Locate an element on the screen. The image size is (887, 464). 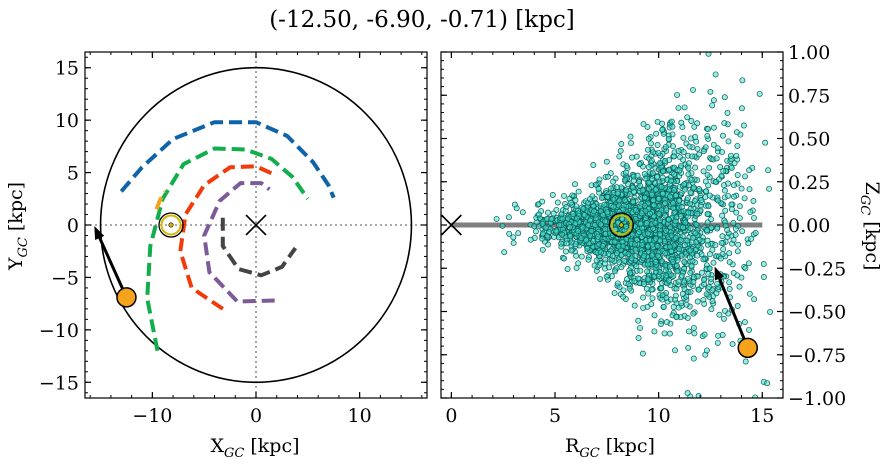
y-axis-label-left: YGC [kpc] is located at coordinates (18, 226).